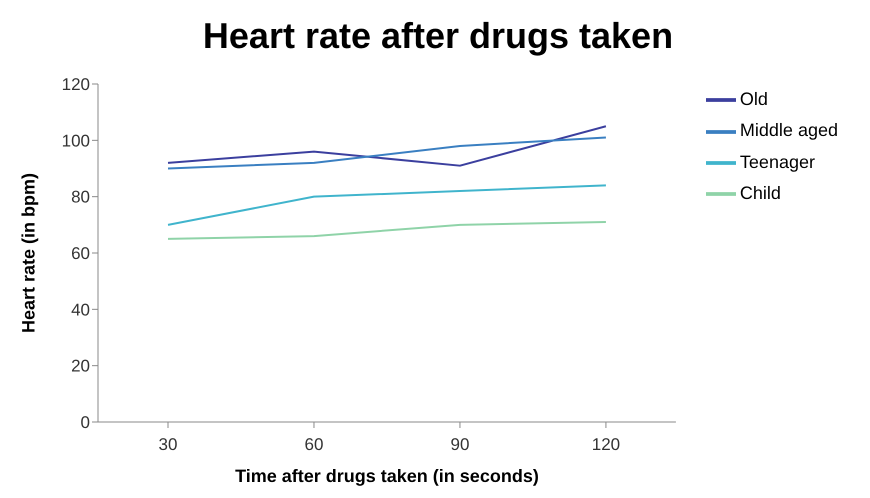 The height and width of the screenshot is (498, 870). Describe the element at coordinates (754, 99) in the screenshot. I see `legend-label: Old` at that location.